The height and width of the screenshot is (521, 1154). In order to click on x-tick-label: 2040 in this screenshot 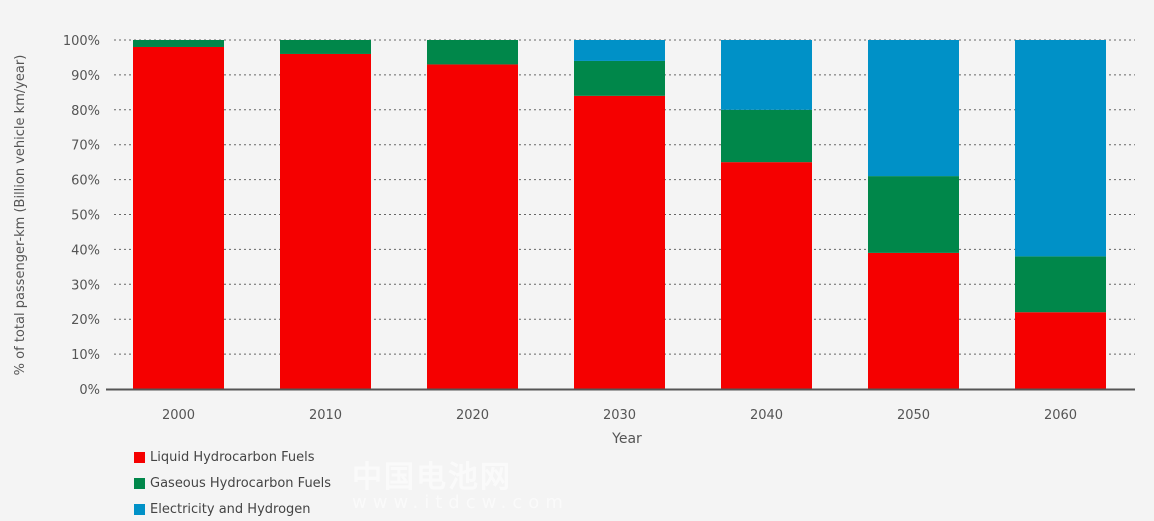, I will do `click(766, 415)`.